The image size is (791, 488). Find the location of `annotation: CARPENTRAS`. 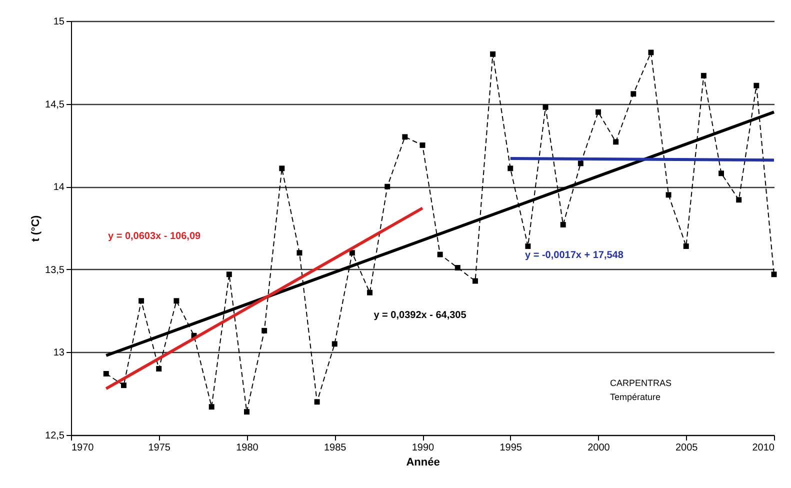

annotation: CARPENTRAS is located at coordinates (641, 383).